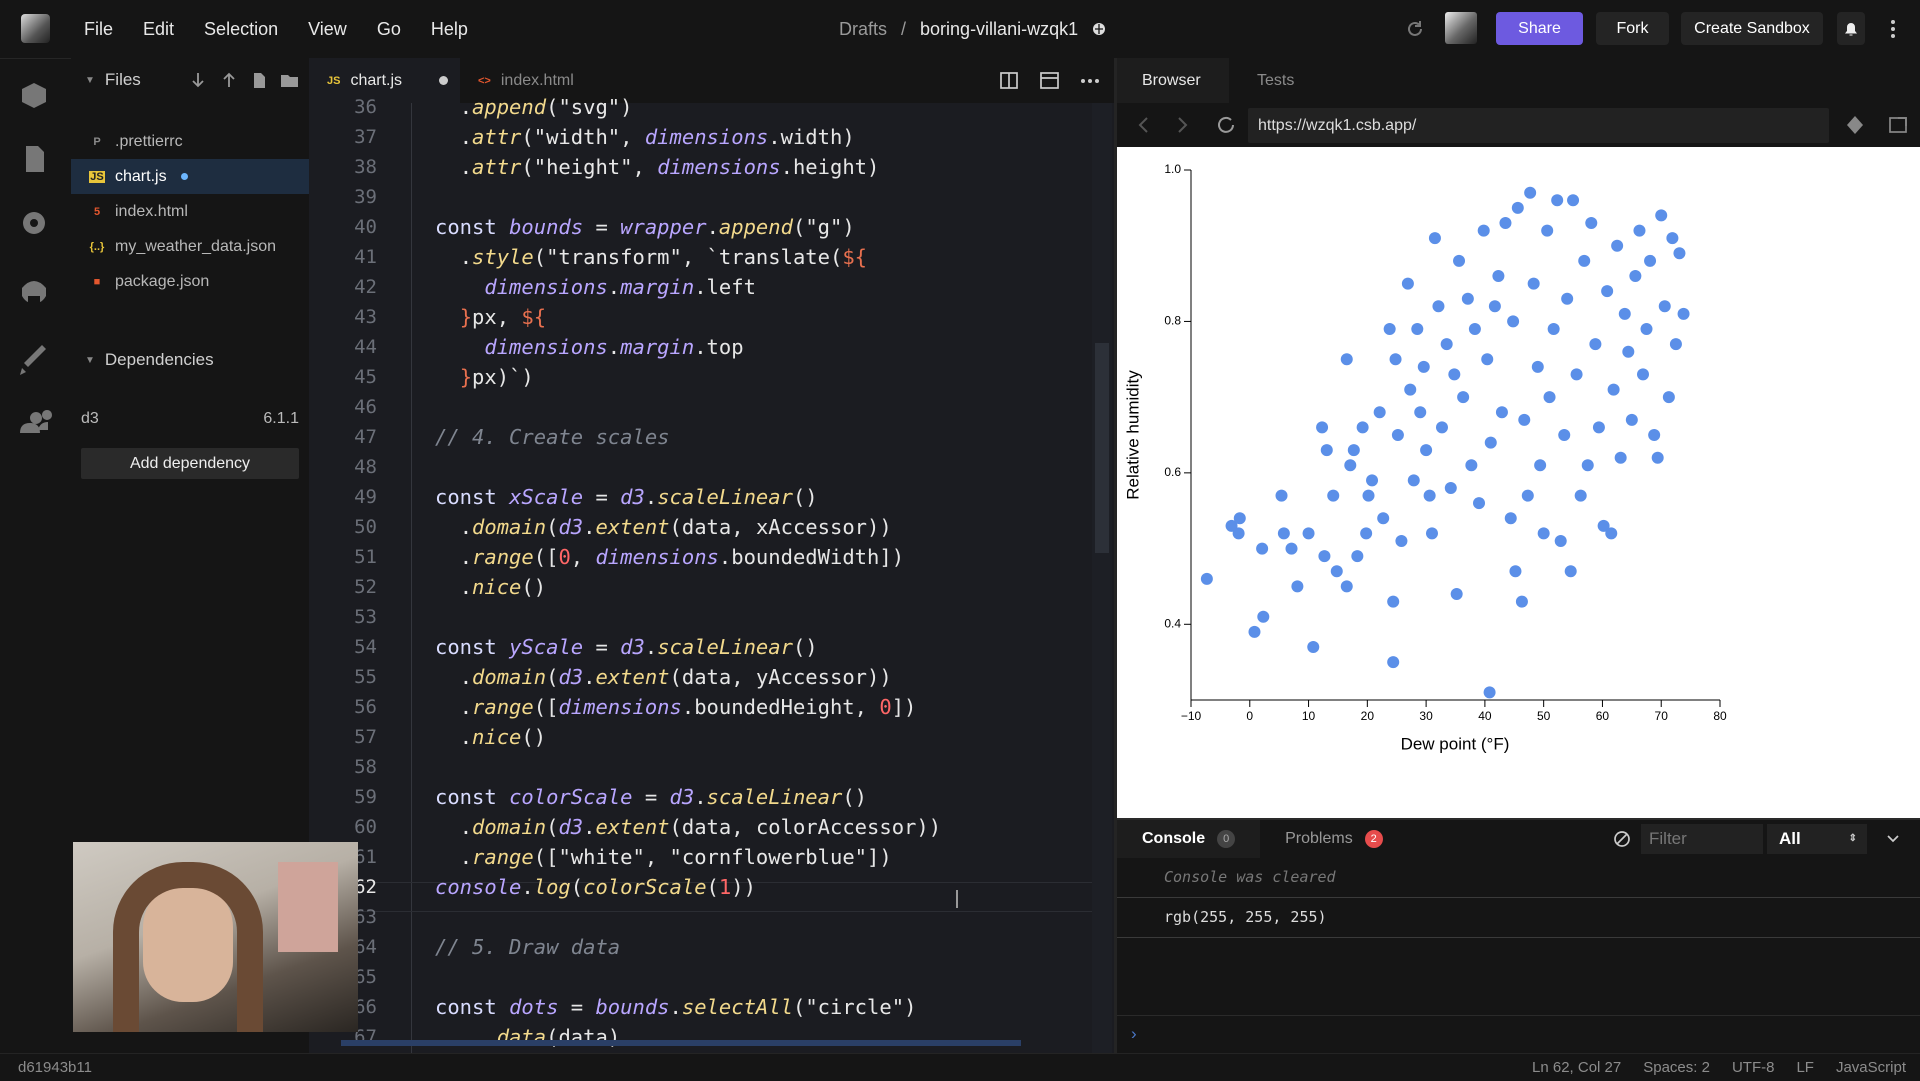  Describe the element at coordinates (34, 291) in the screenshot. I see `github-icon` at that location.